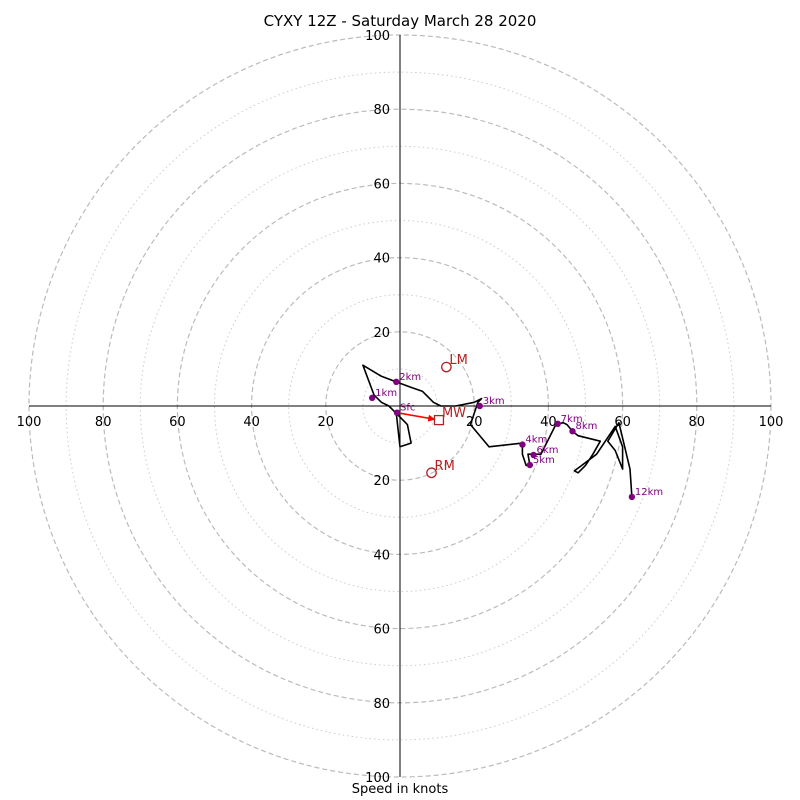 The image size is (800, 800). What do you see at coordinates (381, 555) in the screenshot?
I see `tick-label-bottom-40: 40` at bounding box center [381, 555].